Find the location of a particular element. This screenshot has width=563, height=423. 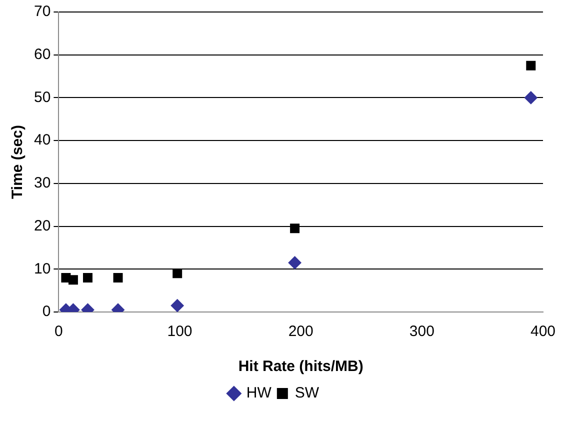

legend-label: HW is located at coordinates (259, 393).